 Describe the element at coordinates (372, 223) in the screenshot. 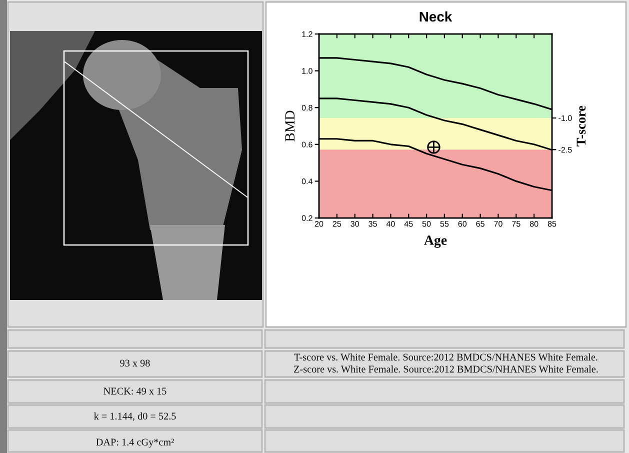

I see `x-tick-label: 35` at that location.